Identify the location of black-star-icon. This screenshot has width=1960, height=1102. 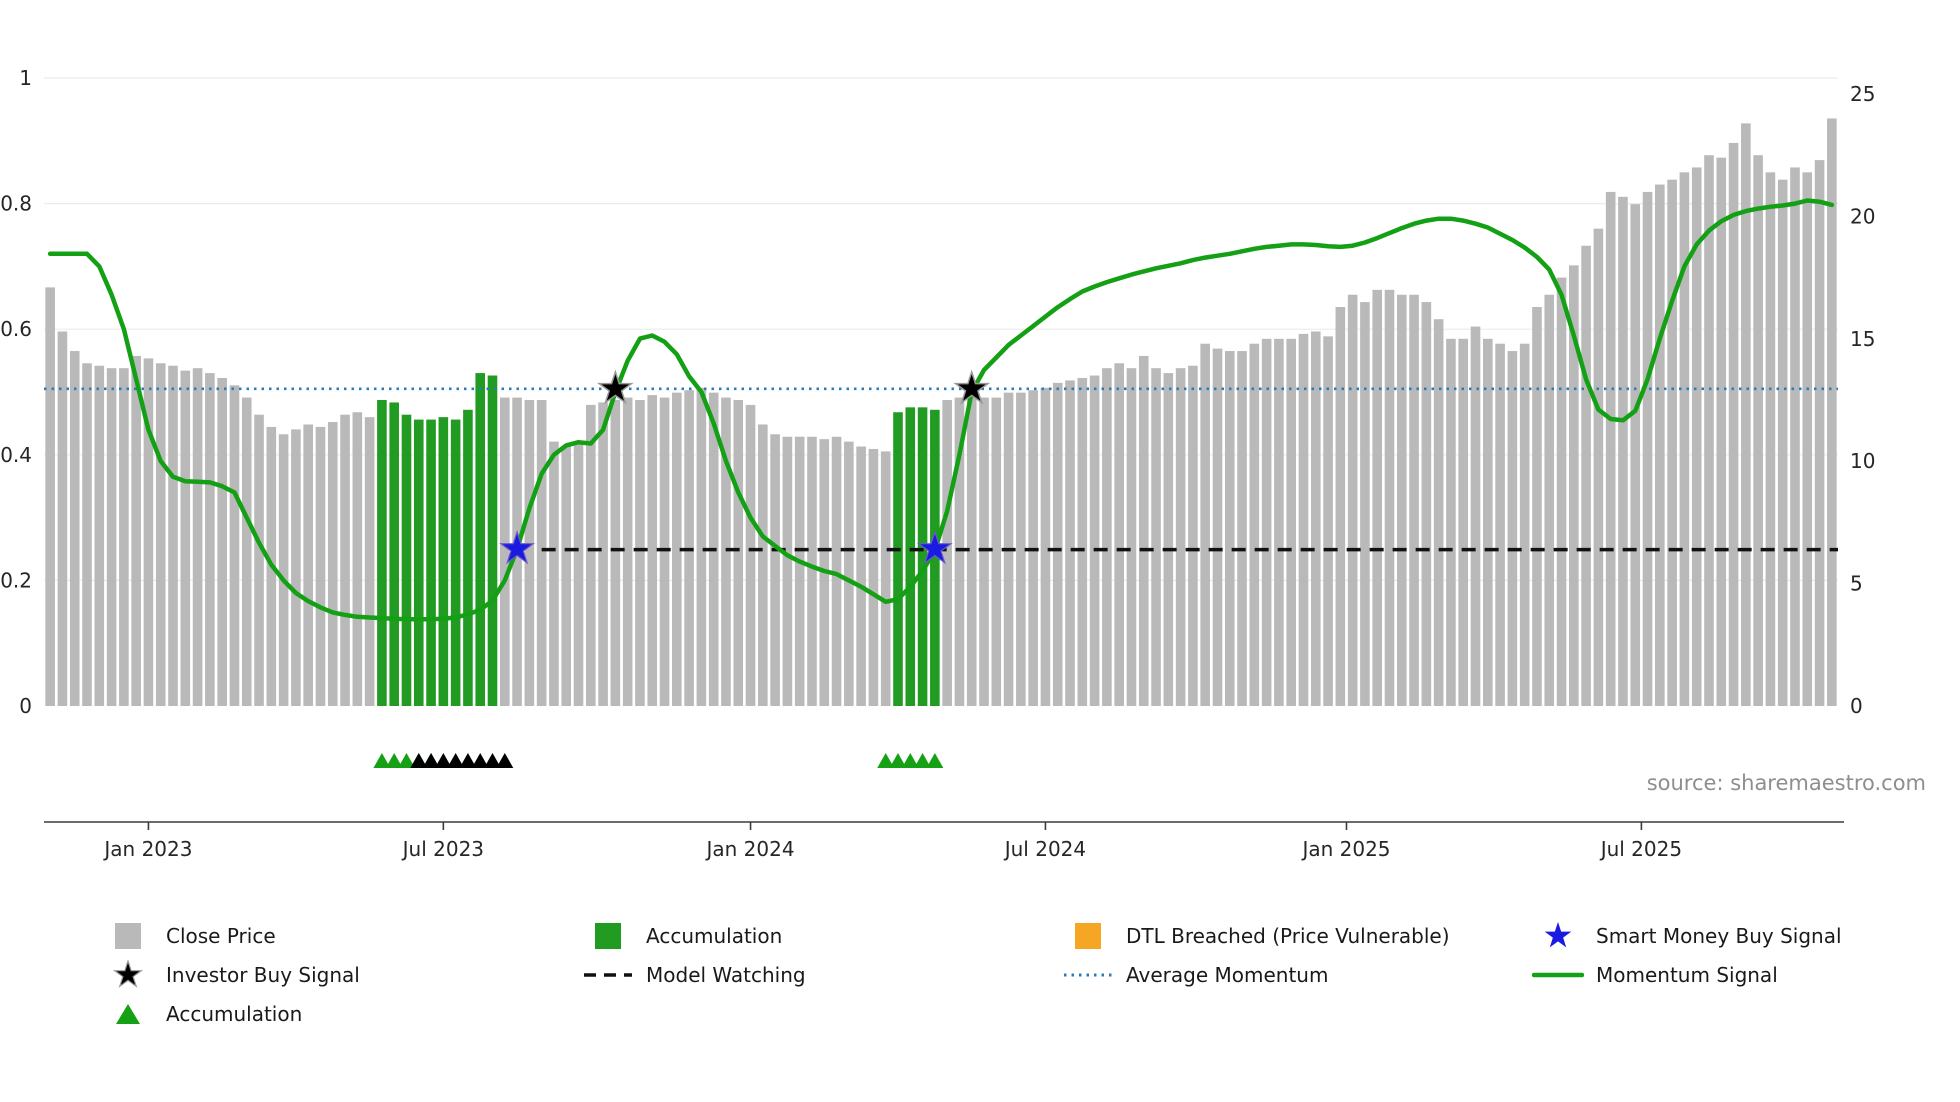
(128, 974).